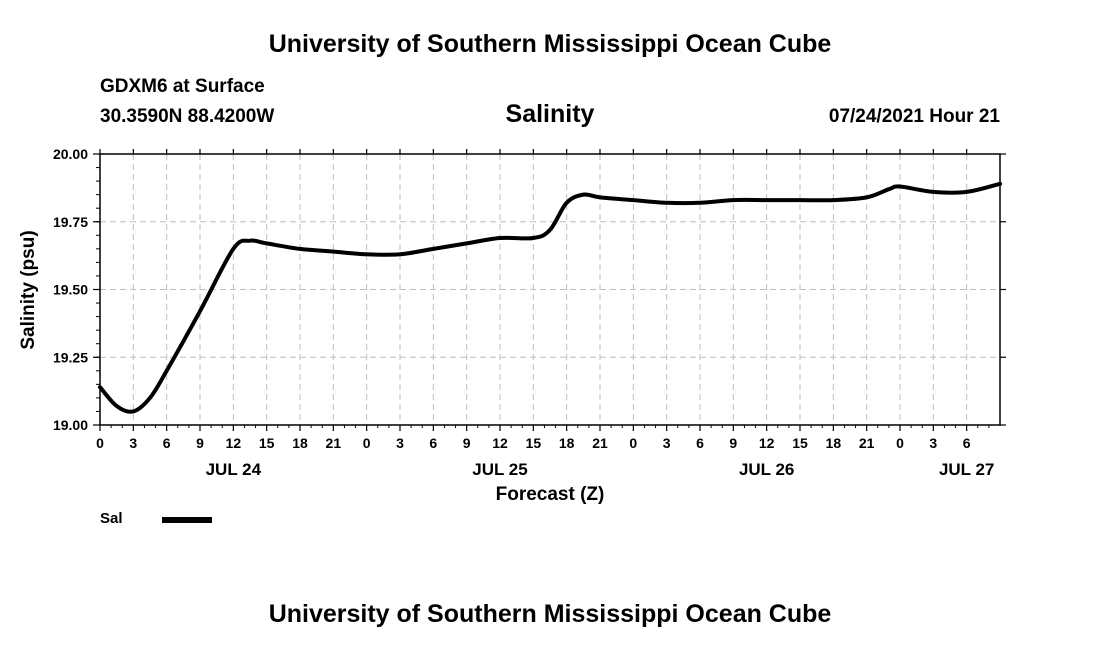 The width and height of the screenshot is (1100, 650). Describe the element at coordinates (111, 518) in the screenshot. I see `legend-label: Sal` at that location.